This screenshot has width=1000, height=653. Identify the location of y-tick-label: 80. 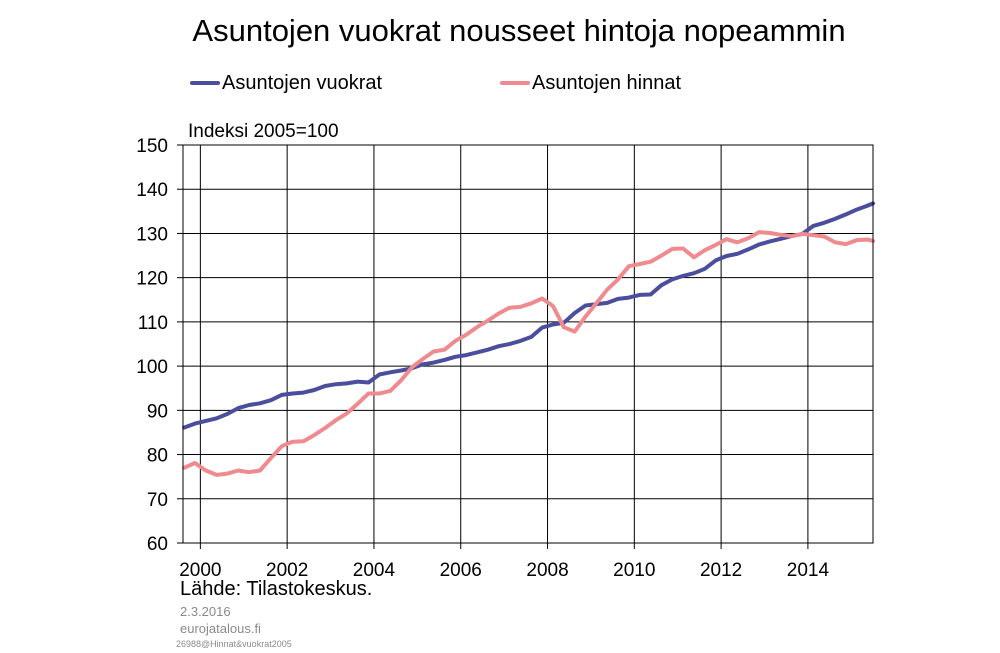
(157, 456).